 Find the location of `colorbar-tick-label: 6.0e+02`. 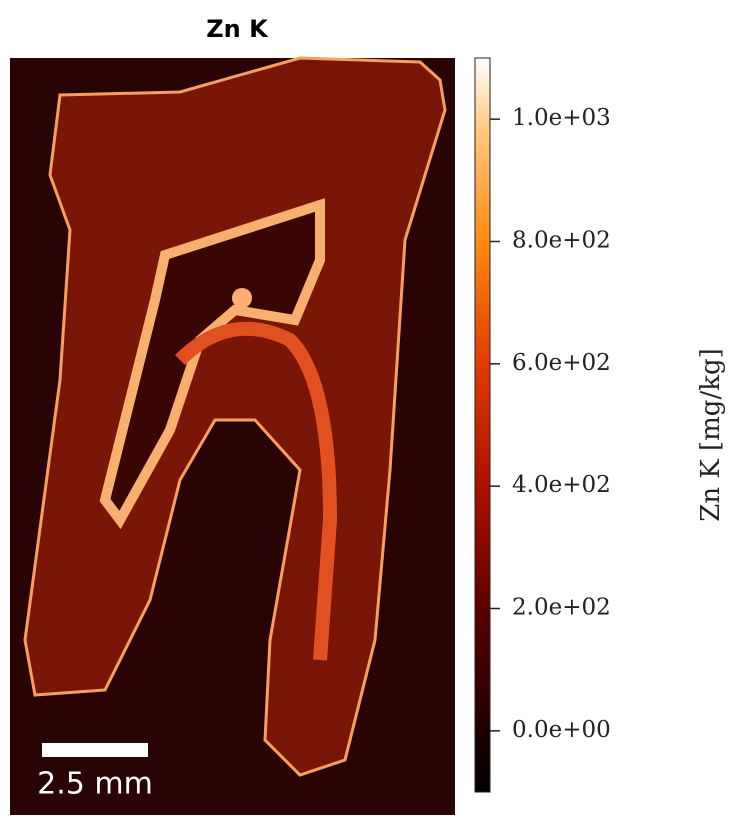

colorbar-tick-label: 6.0e+02 is located at coordinates (561, 363).